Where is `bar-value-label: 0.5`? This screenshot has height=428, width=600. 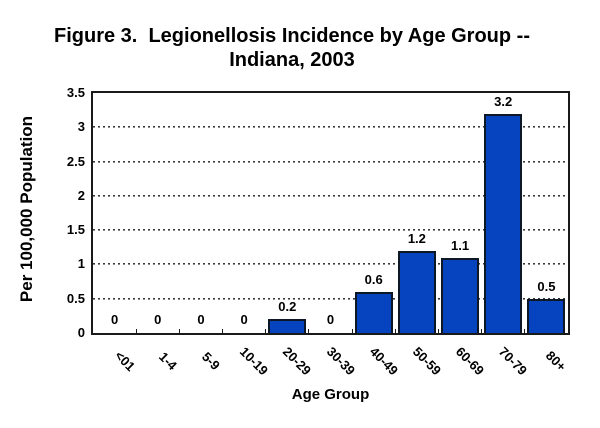
bar-value-label: 0.5 is located at coordinates (546, 286).